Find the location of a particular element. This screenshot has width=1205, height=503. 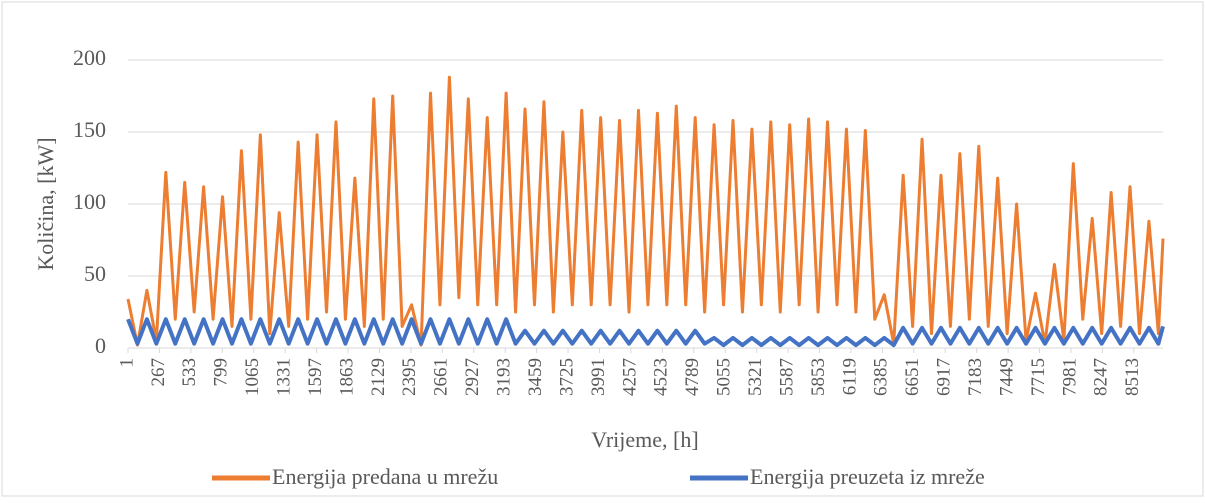

x-tick-label: 5587 is located at coordinates (786, 377).